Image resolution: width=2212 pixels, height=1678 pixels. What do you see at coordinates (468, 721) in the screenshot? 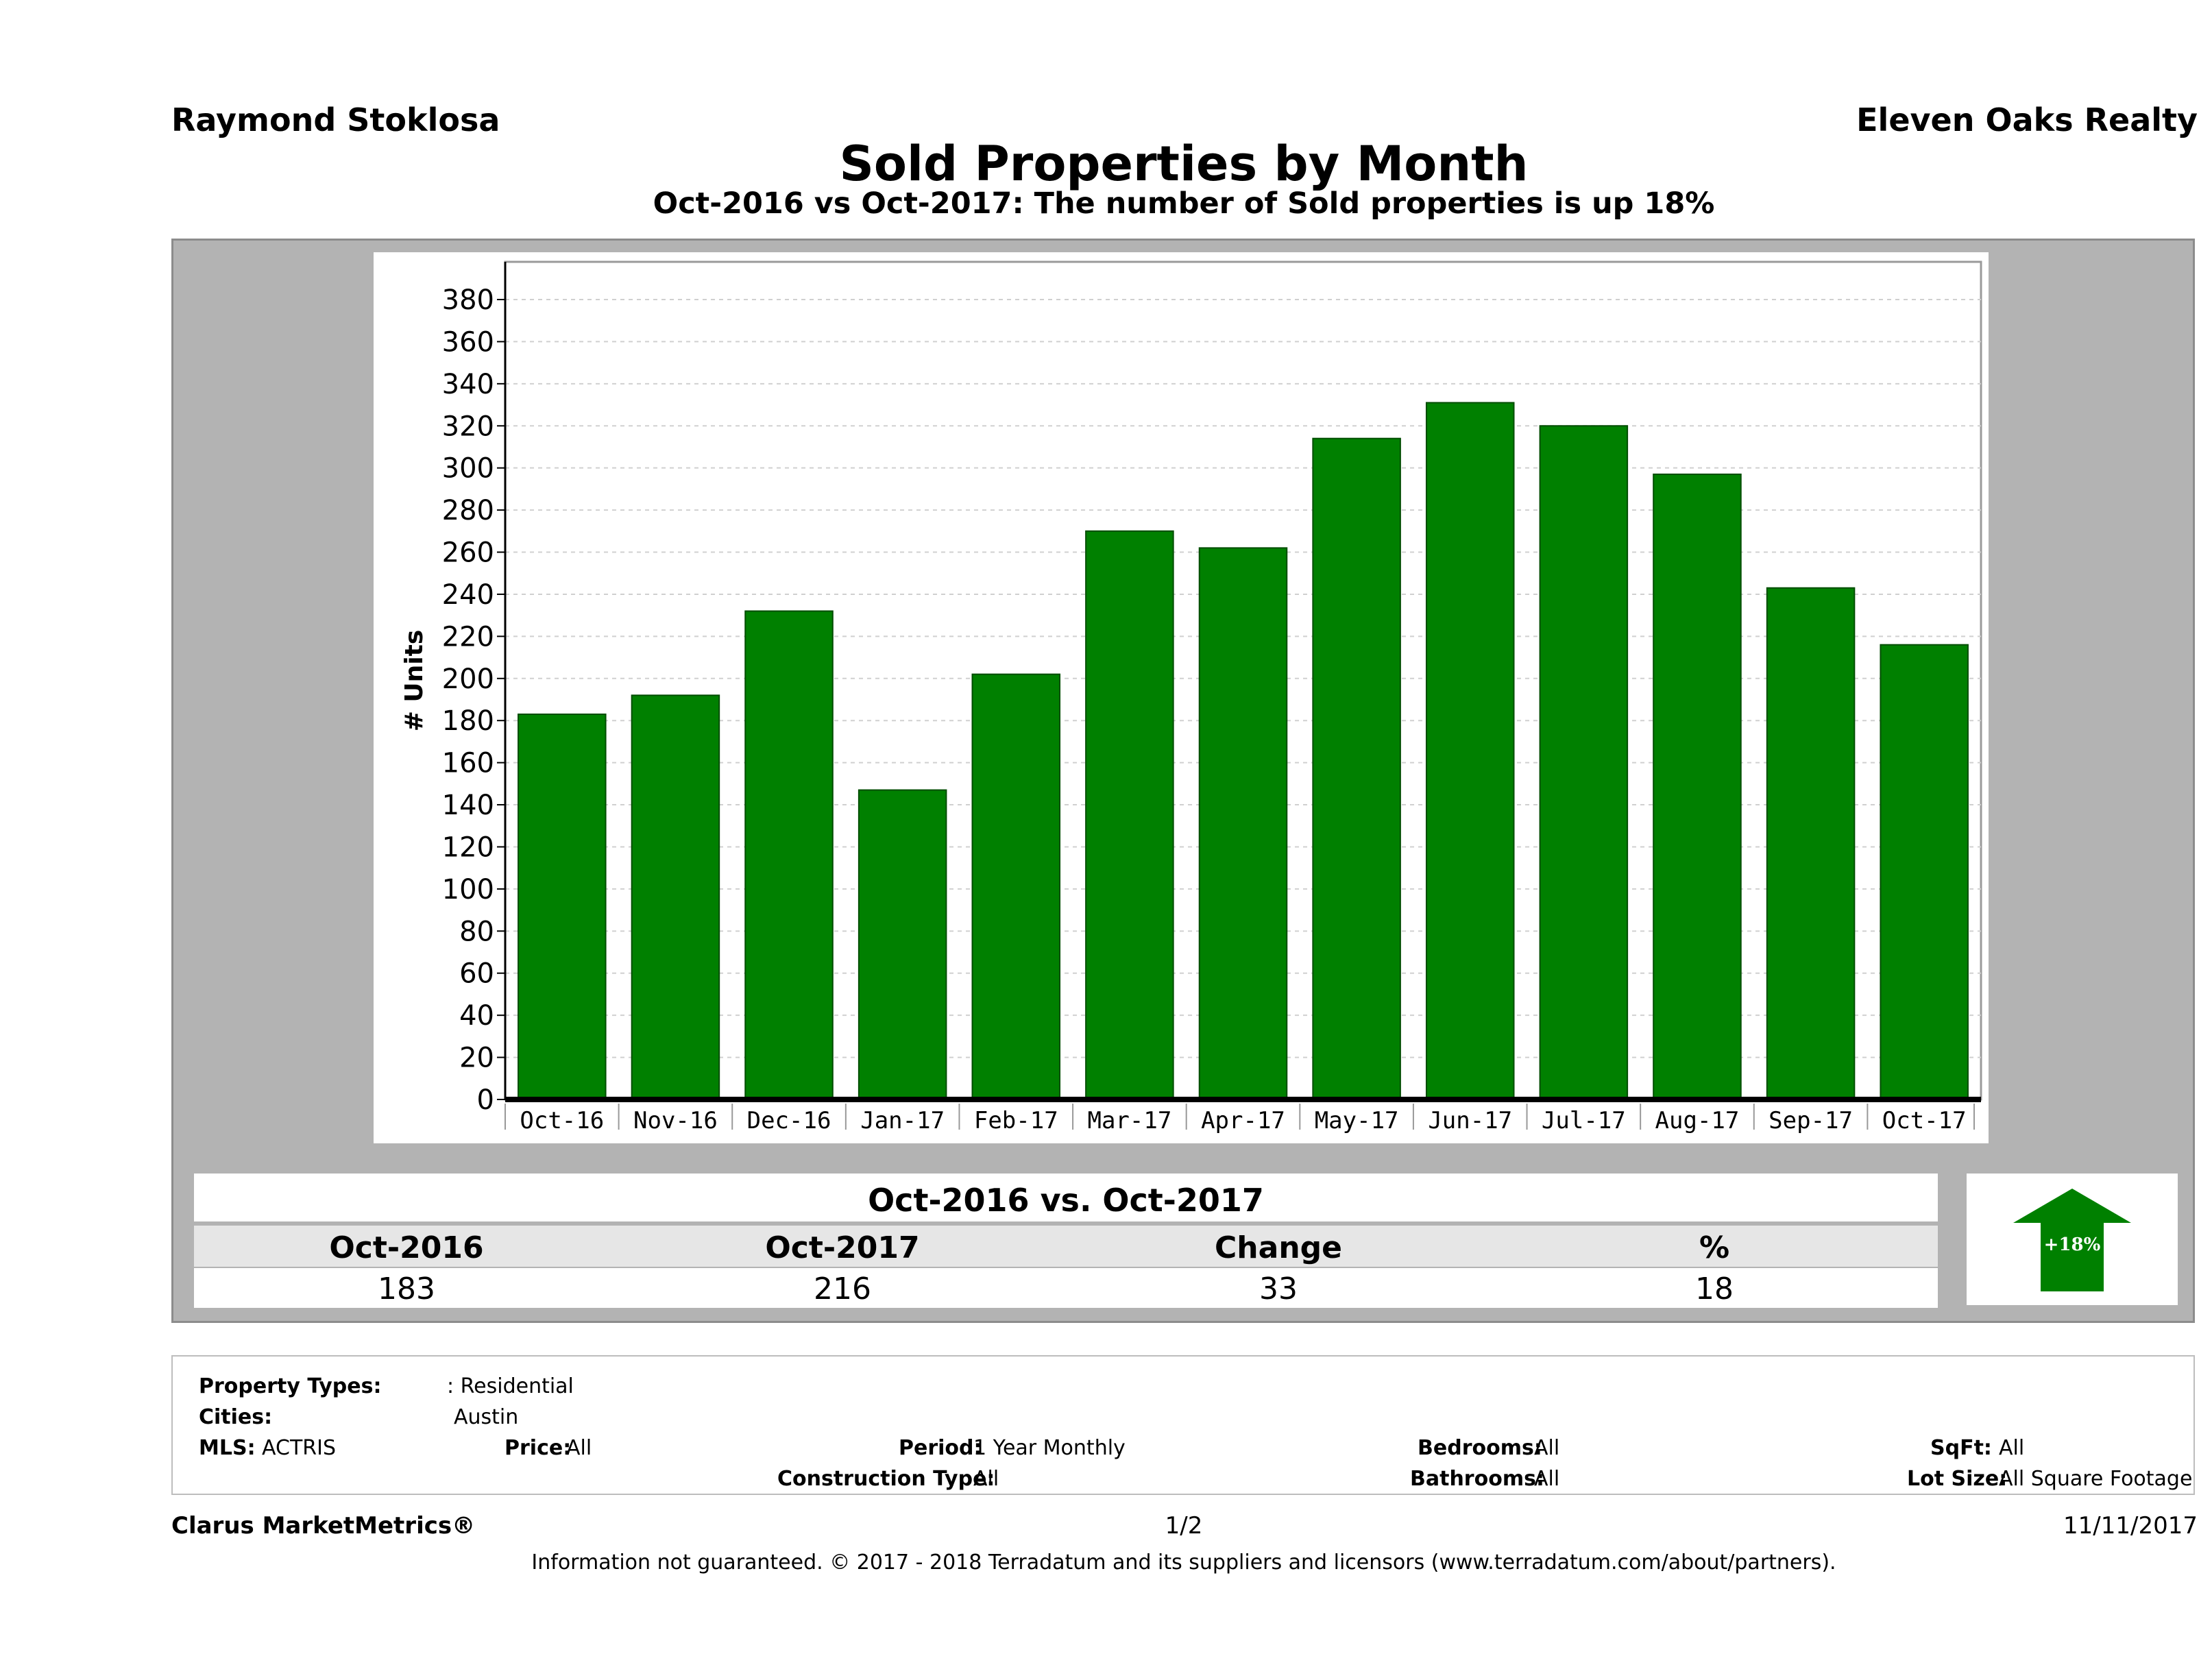
I see `y-tick-label: 180` at bounding box center [468, 721].